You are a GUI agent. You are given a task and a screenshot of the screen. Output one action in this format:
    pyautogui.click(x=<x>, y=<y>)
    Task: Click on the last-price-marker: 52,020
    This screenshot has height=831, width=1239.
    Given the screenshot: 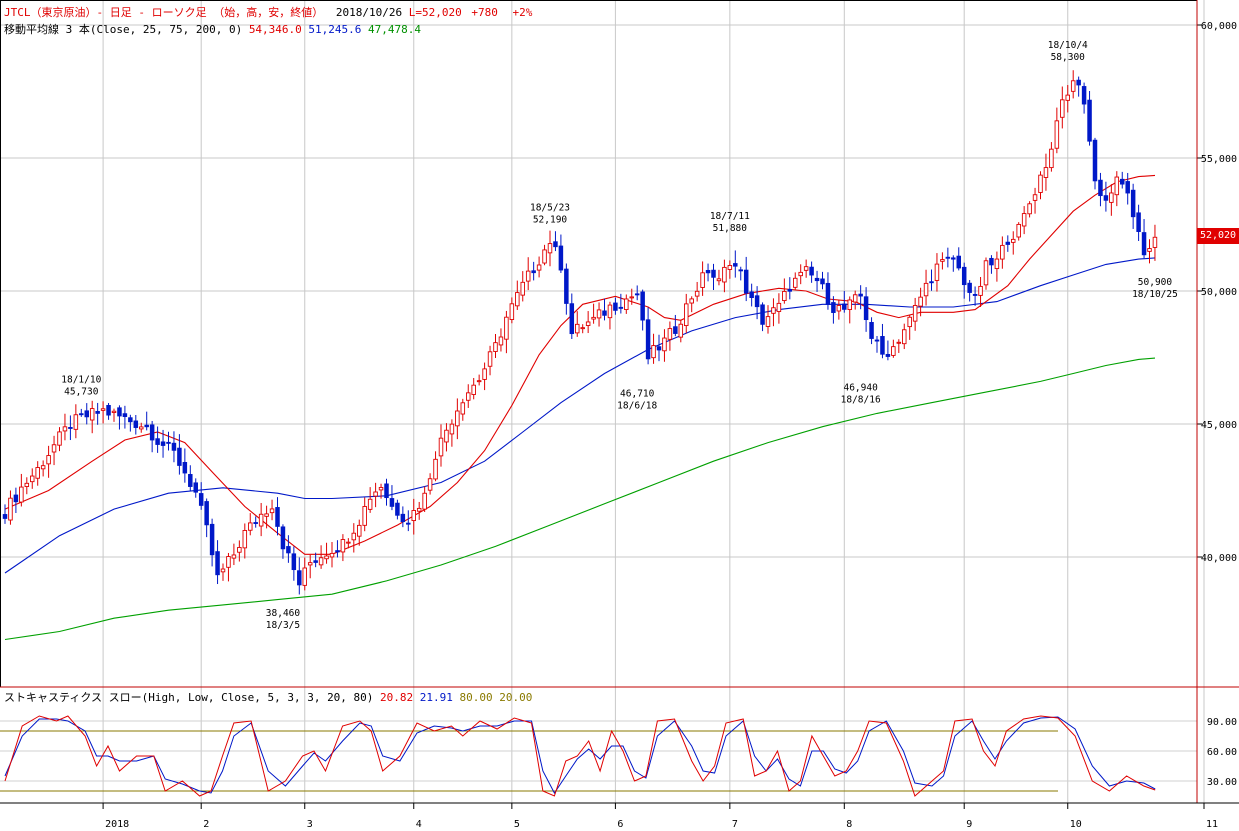 What is the action you would take?
    pyautogui.click(x=1218, y=236)
    